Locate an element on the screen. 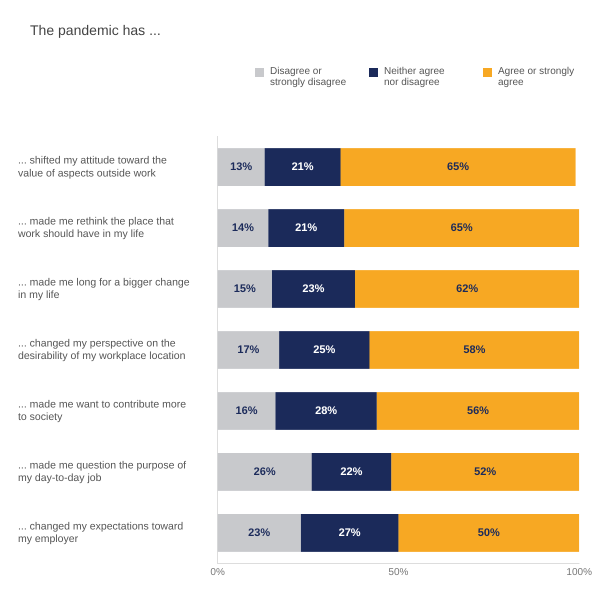 Image resolution: width=595 pixels, height=590 pixels. data-label: 22% is located at coordinates (351, 472).